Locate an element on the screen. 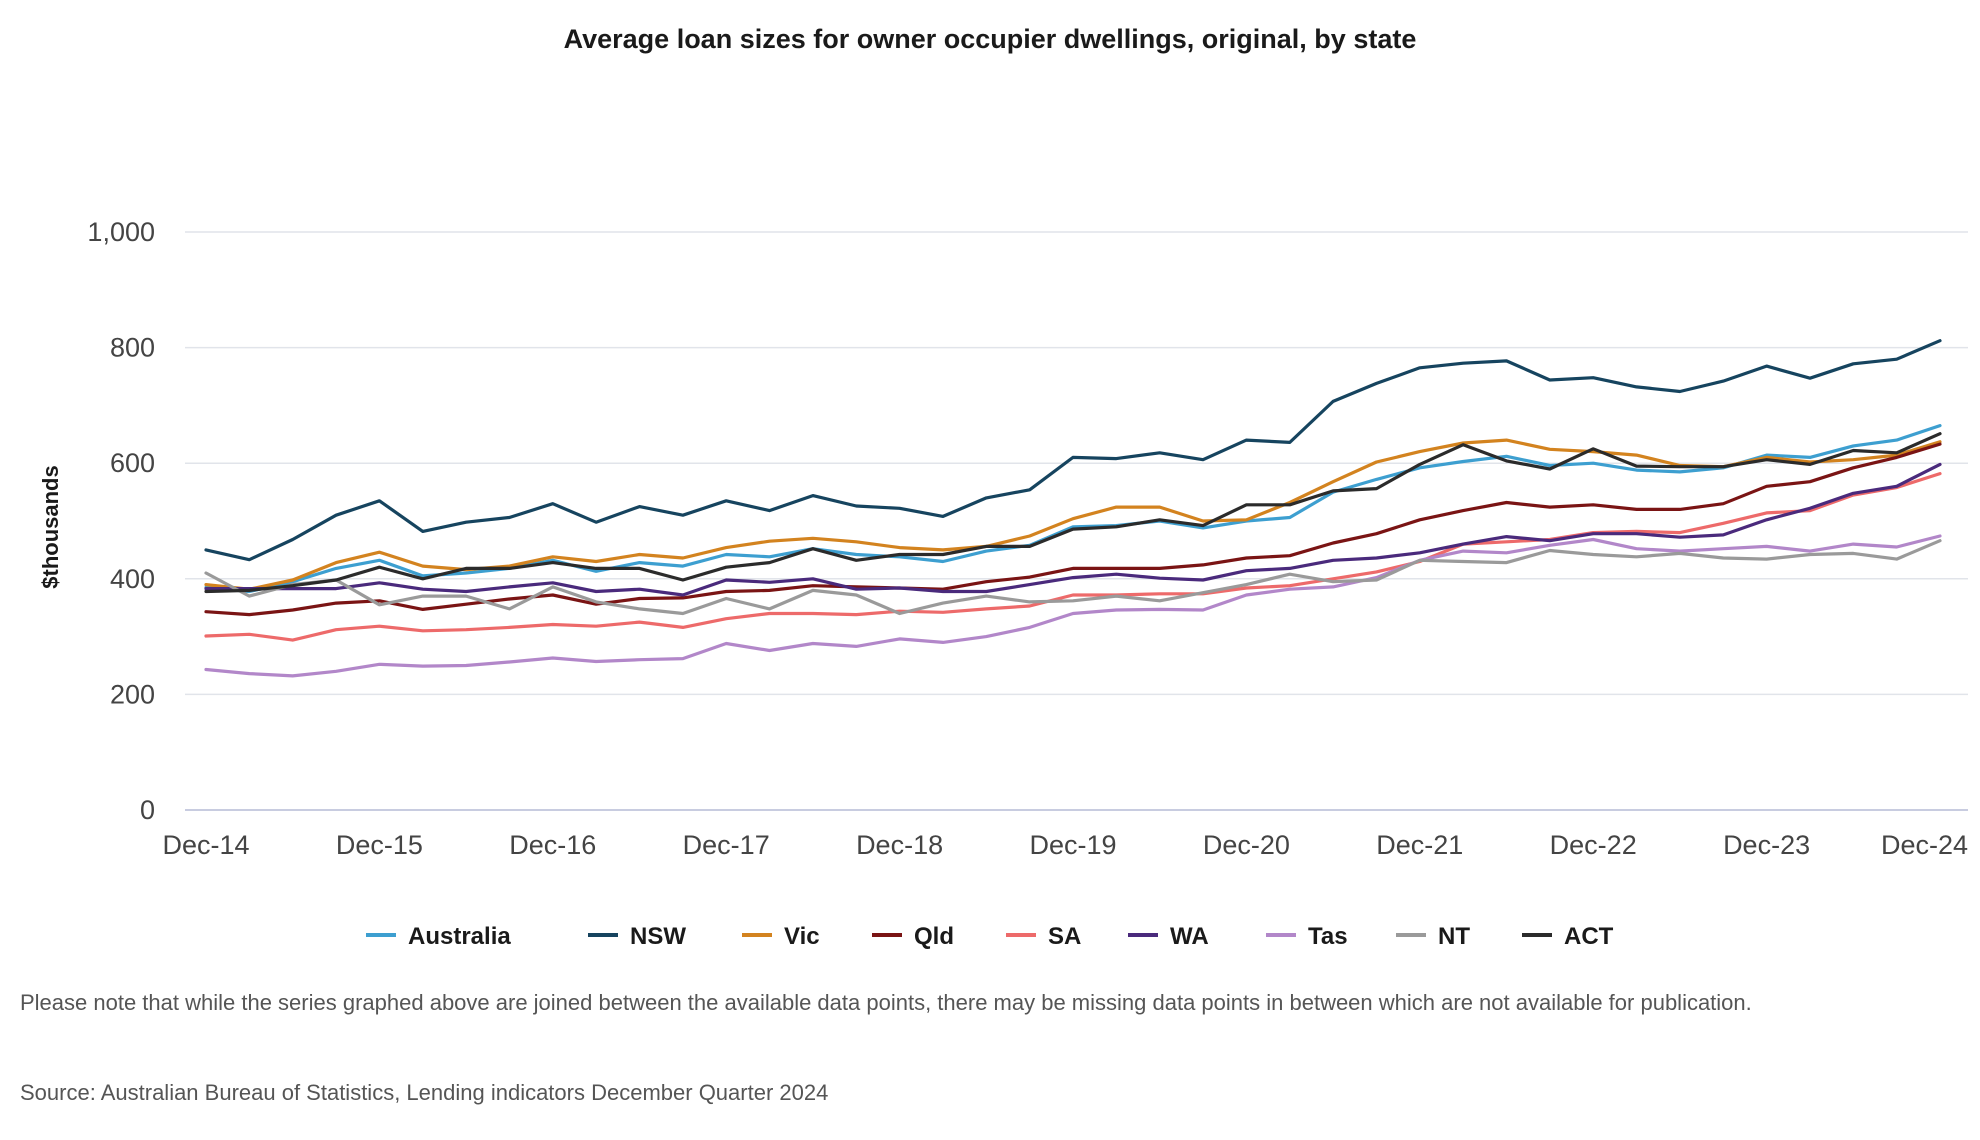 The width and height of the screenshot is (1980, 1140). series-line-act is located at coordinates (1073, 513).